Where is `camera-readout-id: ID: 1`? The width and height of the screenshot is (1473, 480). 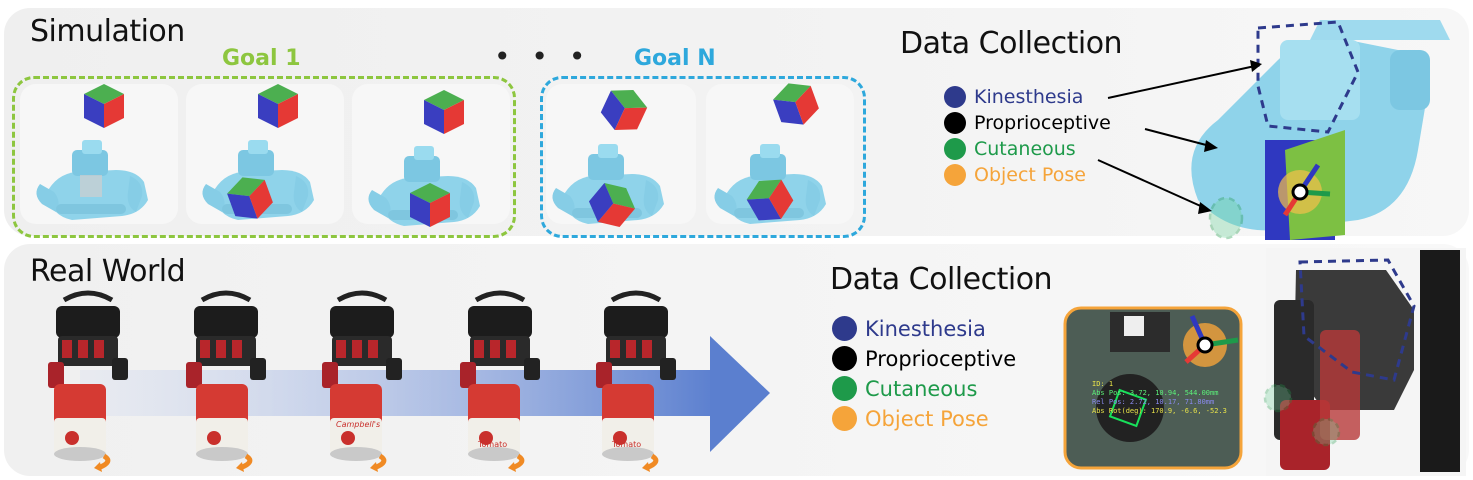
camera-readout-id: ID: 1 is located at coordinates (1103, 384).